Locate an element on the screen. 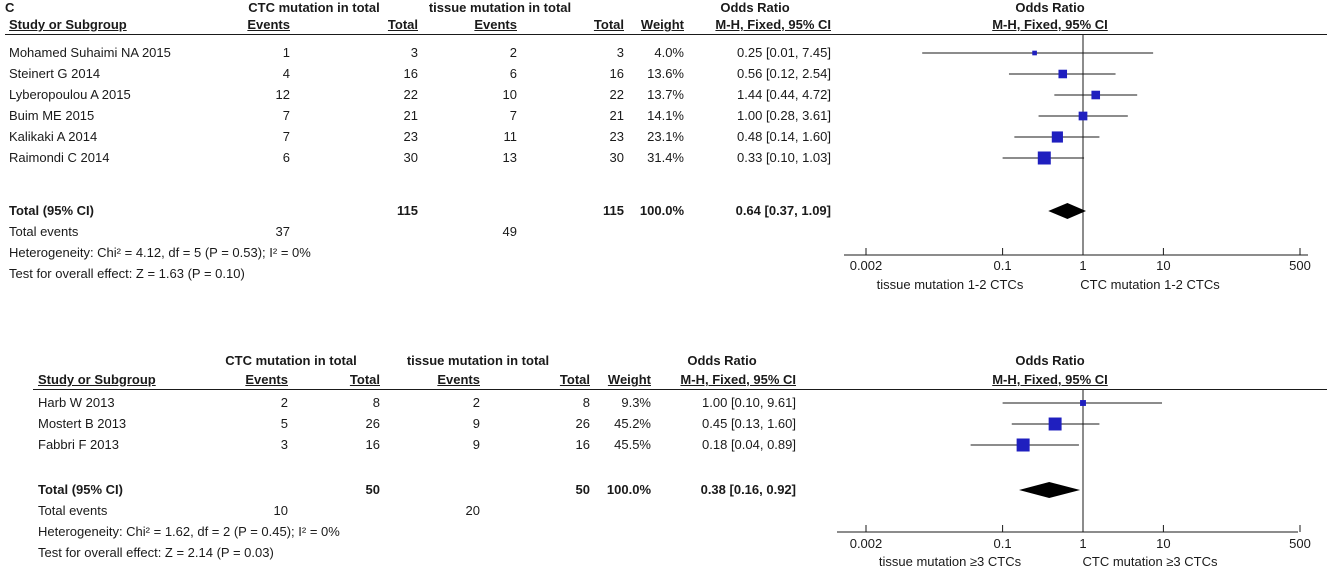 Image resolution: width=1332 pixels, height=571 pixels. tissue-total: 26 is located at coordinates (582, 423).